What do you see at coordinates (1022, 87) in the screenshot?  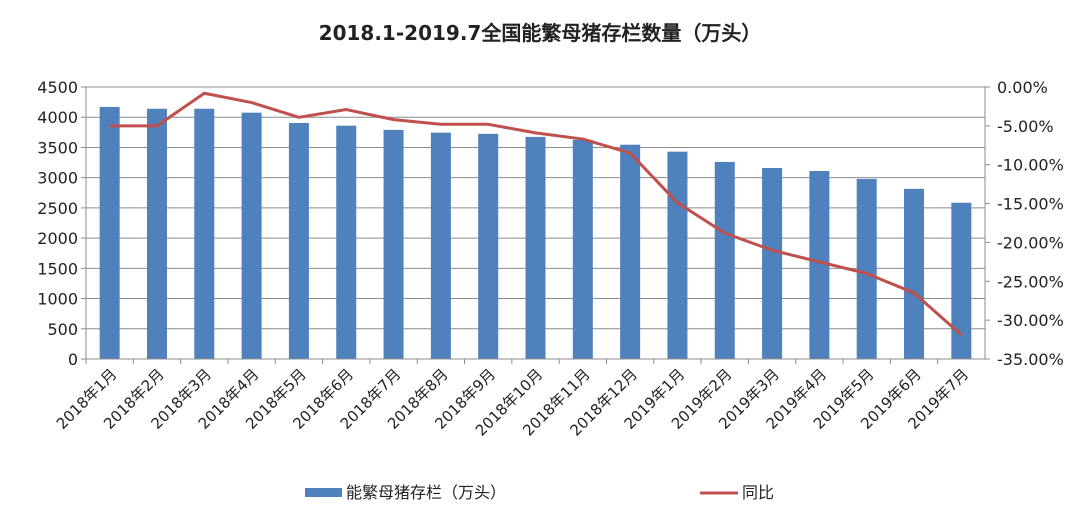 I see `right-tick-label: 0.00%` at bounding box center [1022, 87].